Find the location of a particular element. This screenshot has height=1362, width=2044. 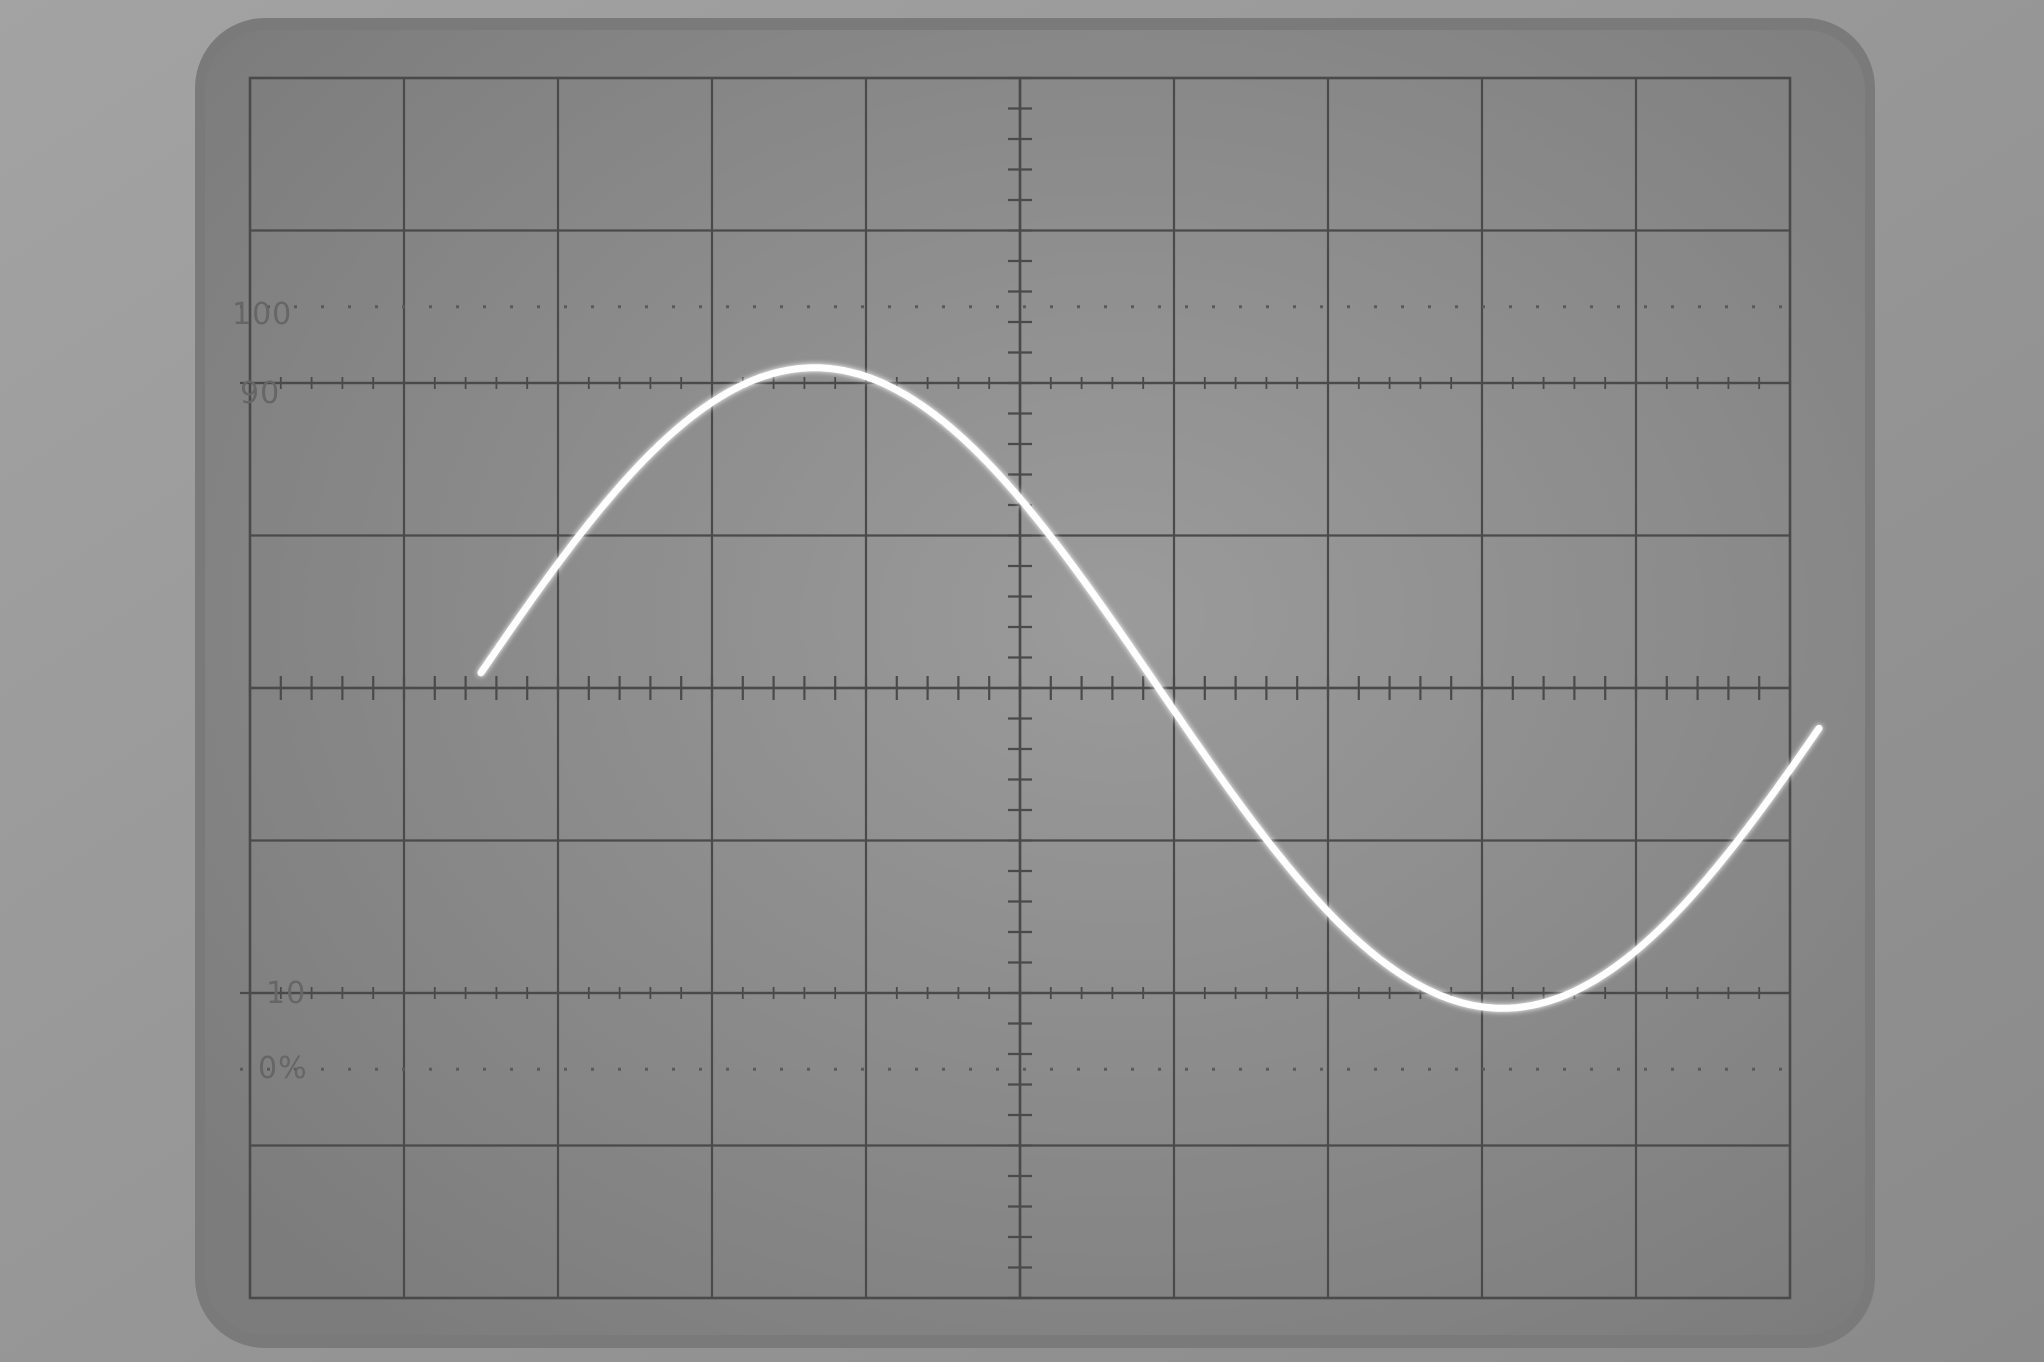

scale-label-100: 100 is located at coordinates (262, 314).